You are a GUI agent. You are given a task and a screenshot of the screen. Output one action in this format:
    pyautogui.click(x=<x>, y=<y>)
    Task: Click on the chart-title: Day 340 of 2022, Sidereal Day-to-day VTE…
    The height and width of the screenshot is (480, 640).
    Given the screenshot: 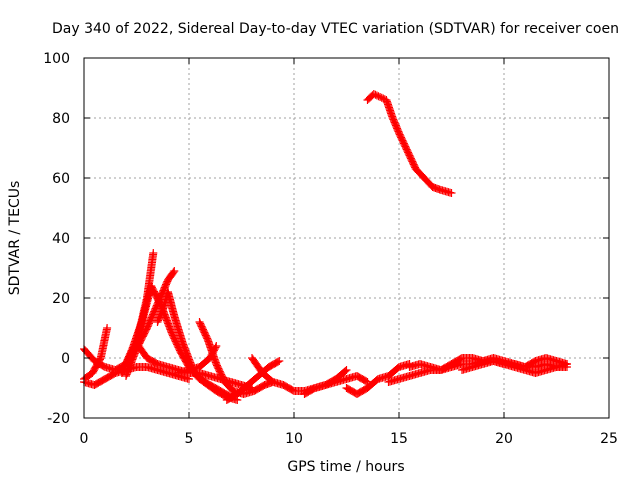 What is the action you would take?
    pyautogui.click(x=335, y=29)
    